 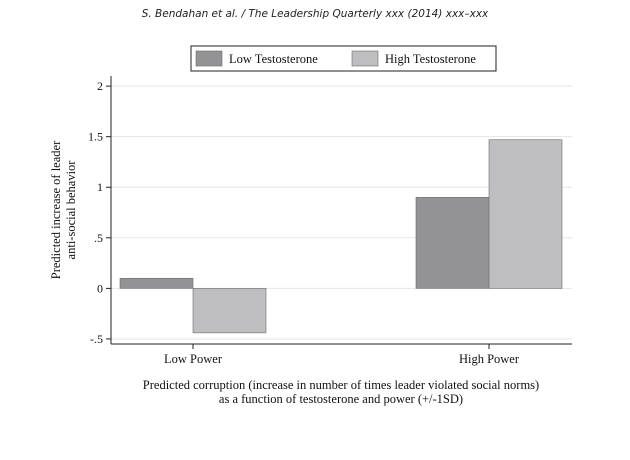 I want to click on y-tick-label: 1, so click(x=100, y=187).